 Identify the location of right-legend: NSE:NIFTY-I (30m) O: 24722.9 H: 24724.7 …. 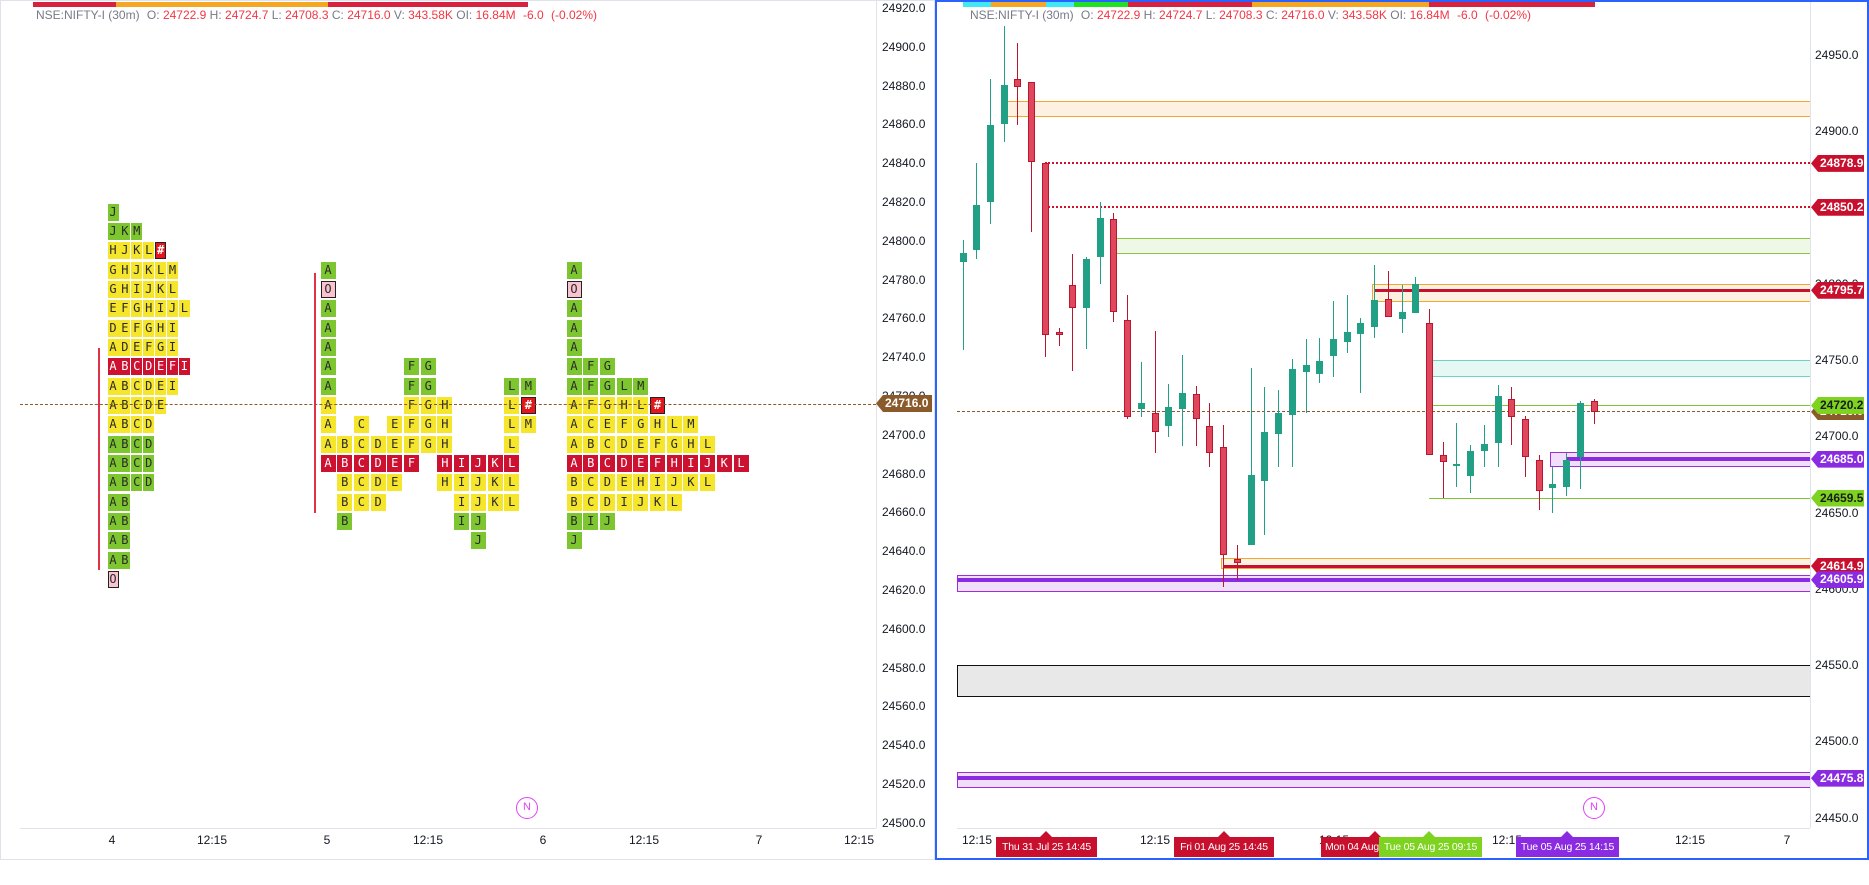
(1250, 15).